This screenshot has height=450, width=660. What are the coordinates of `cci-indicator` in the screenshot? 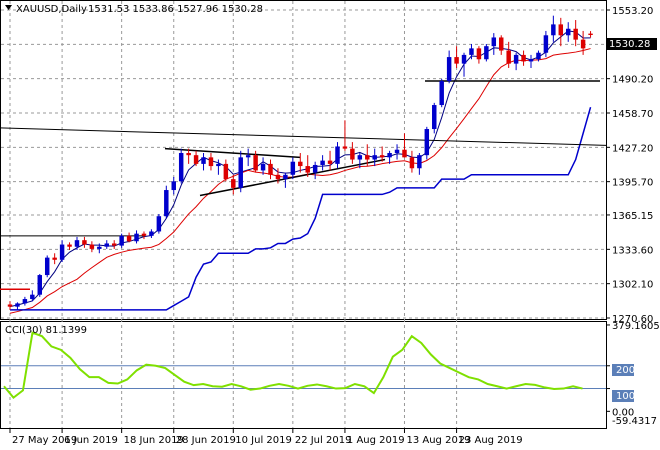 It's located at (303, 365).